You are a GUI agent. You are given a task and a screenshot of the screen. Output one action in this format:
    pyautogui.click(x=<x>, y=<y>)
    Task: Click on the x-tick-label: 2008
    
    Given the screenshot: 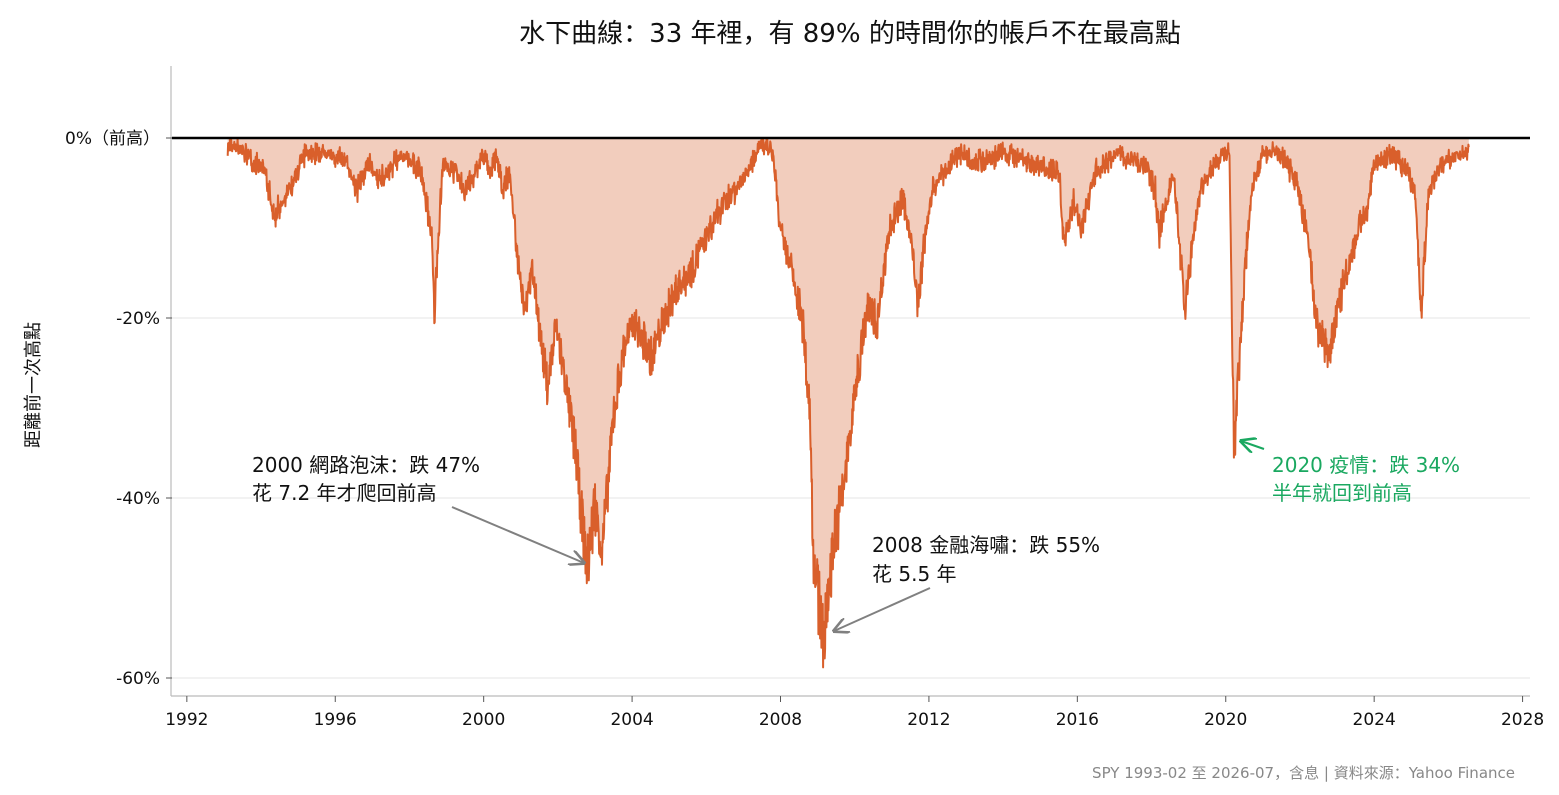 What is the action you would take?
    pyautogui.click(x=780, y=720)
    